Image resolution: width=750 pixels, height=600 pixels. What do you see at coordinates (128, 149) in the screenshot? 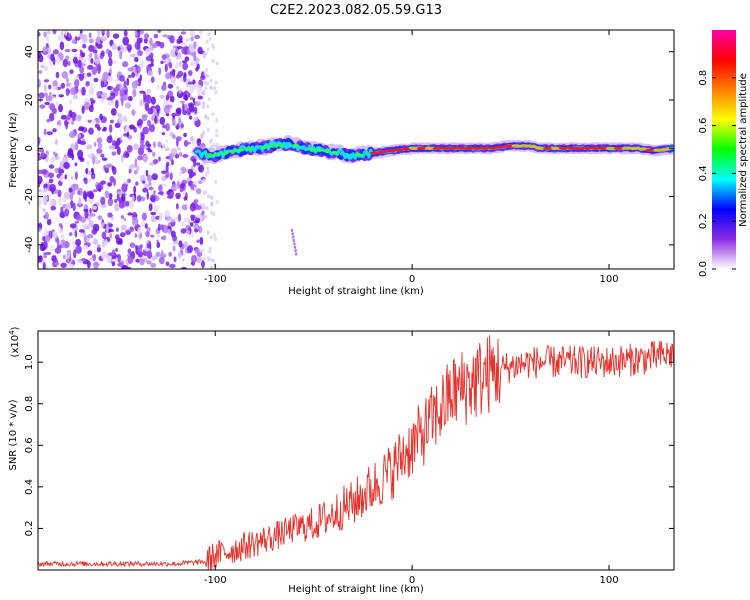
I see `heatmap-noise-region` at bounding box center [128, 149].